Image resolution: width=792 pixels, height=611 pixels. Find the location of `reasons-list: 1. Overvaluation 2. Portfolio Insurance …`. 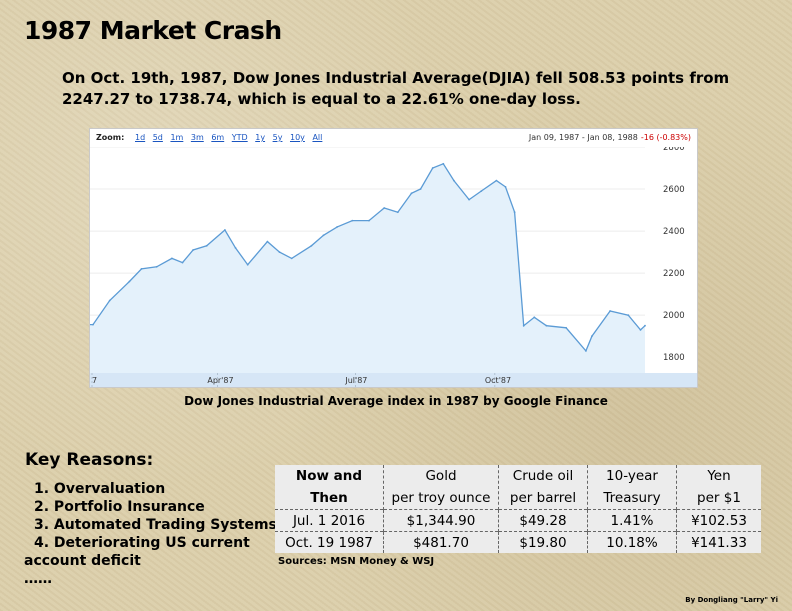

reasons-list: 1. Overvaluation 2. Portfolio Insurance … is located at coordinates (150, 534).